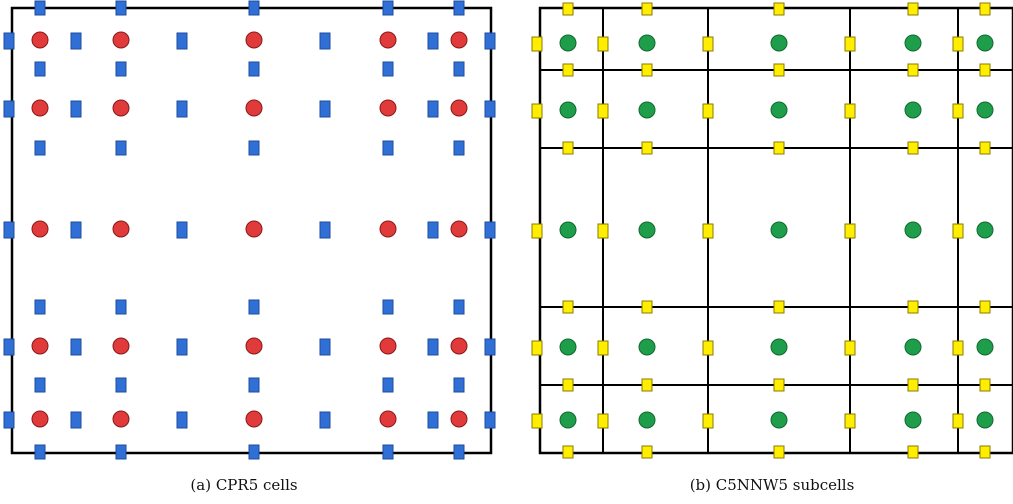  What do you see at coordinates (244, 485) in the screenshot?
I see `caption-cpr5-cells: (a) CPR5 cells` at bounding box center [244, 485].